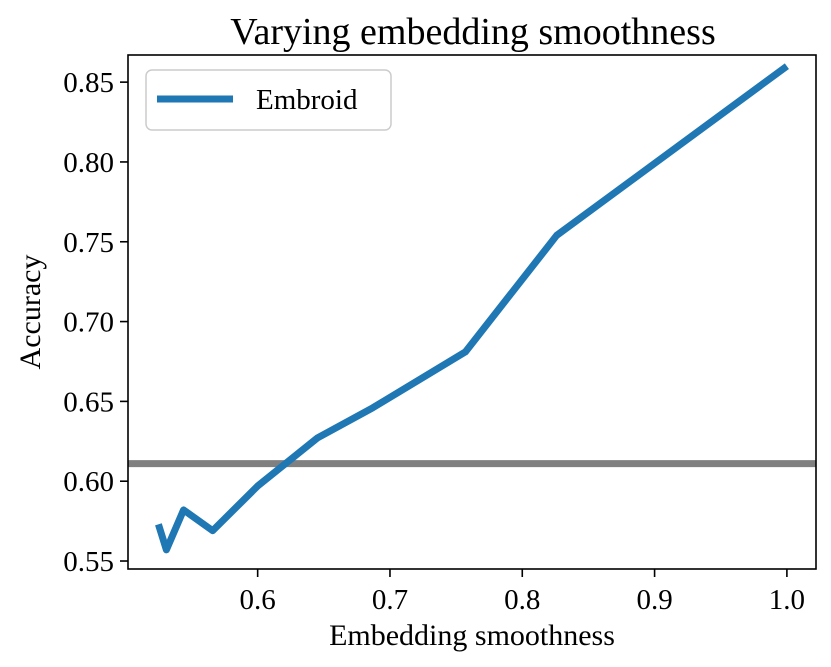 This screenshot has width=831, height=667. Describe the element at coordinates (522, 600) in the screenshot. I see `x-tick-label: 0.8` at that location.